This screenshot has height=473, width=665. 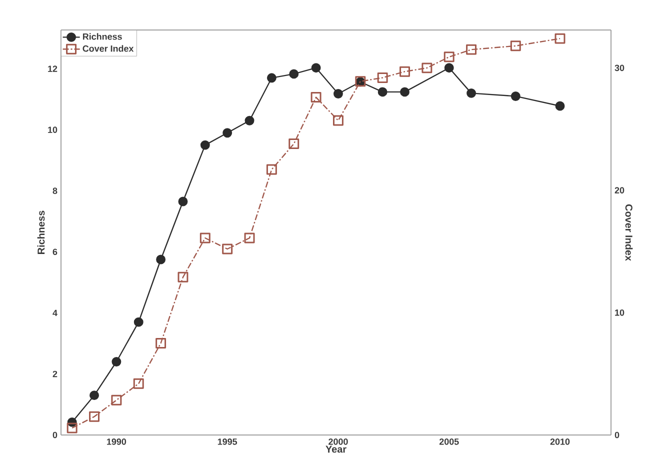 What do you see at coordinates (55, 374) in the screenshot?
I see `y-tick-label: 2` at bounding box center [55, 374].